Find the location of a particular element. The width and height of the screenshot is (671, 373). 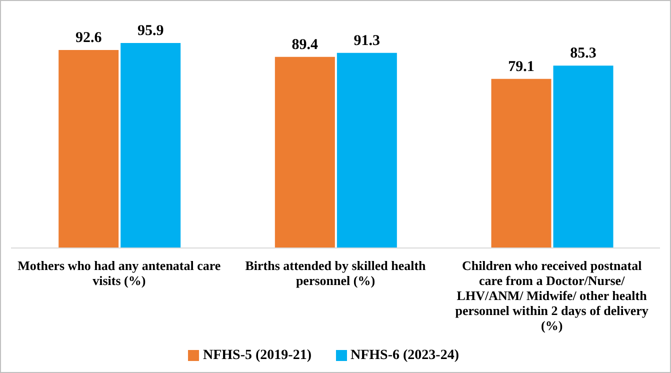

data-label: 85.3 is located at coordinates (583, 54).